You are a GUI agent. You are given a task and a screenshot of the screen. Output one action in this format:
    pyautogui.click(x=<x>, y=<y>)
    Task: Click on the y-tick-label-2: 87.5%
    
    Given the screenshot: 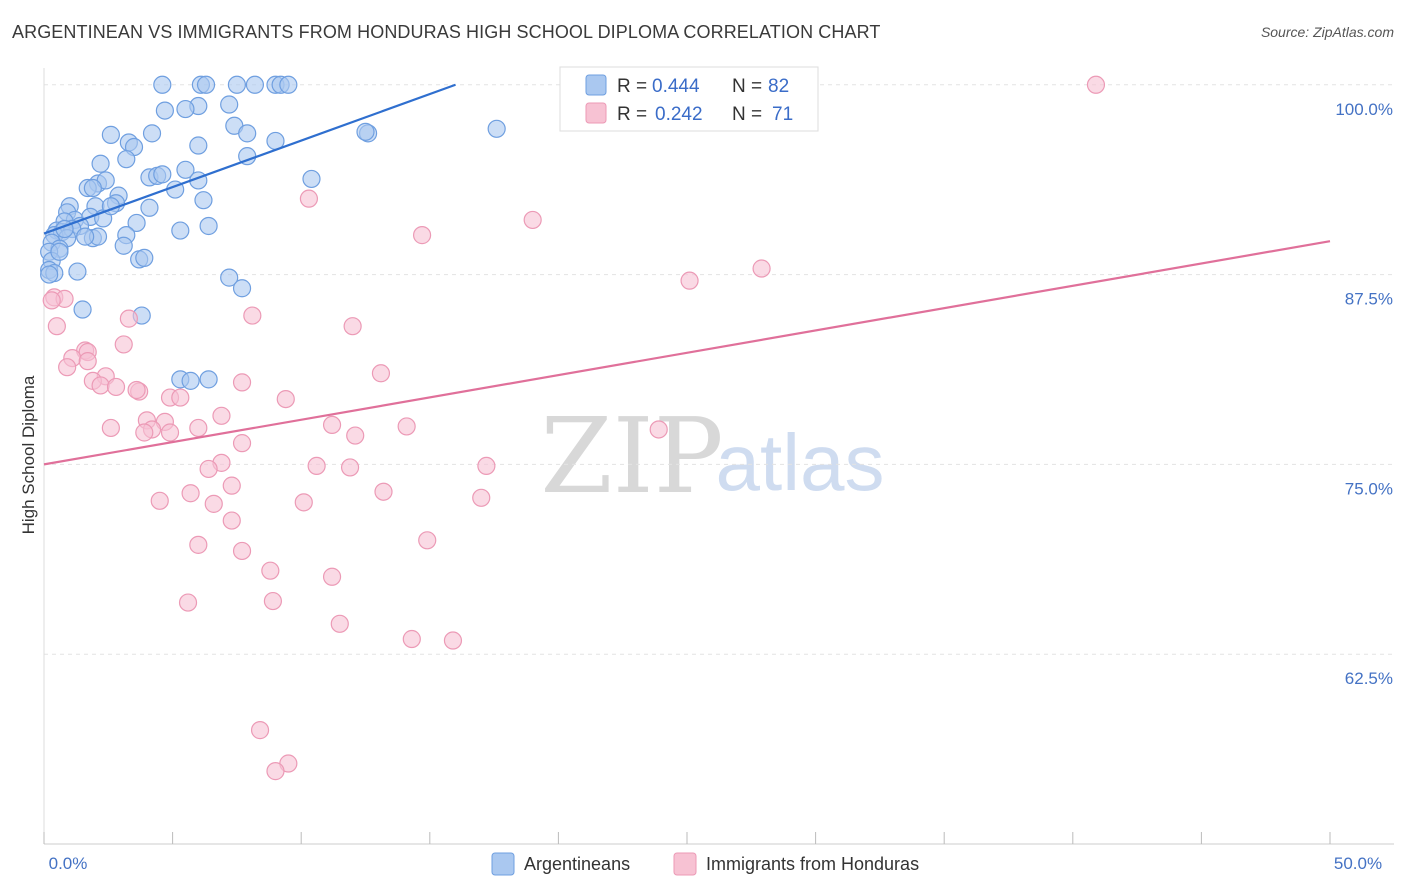 What is the action you would take?
    pyautogui.click(x=1369, y=299)
    